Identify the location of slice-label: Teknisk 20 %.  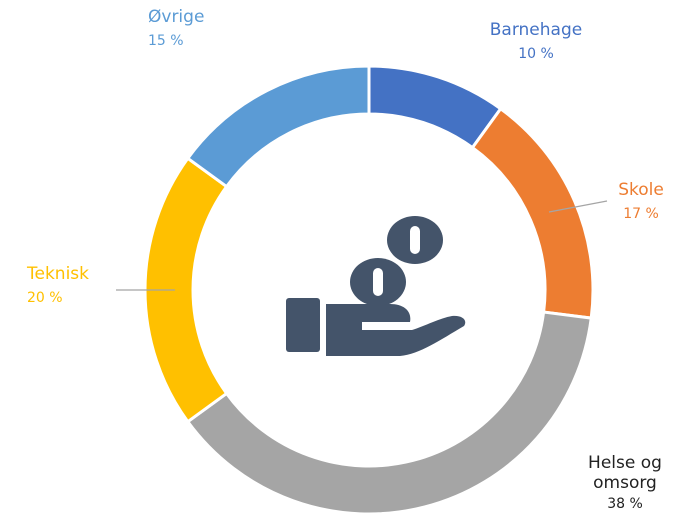
(77, 285).